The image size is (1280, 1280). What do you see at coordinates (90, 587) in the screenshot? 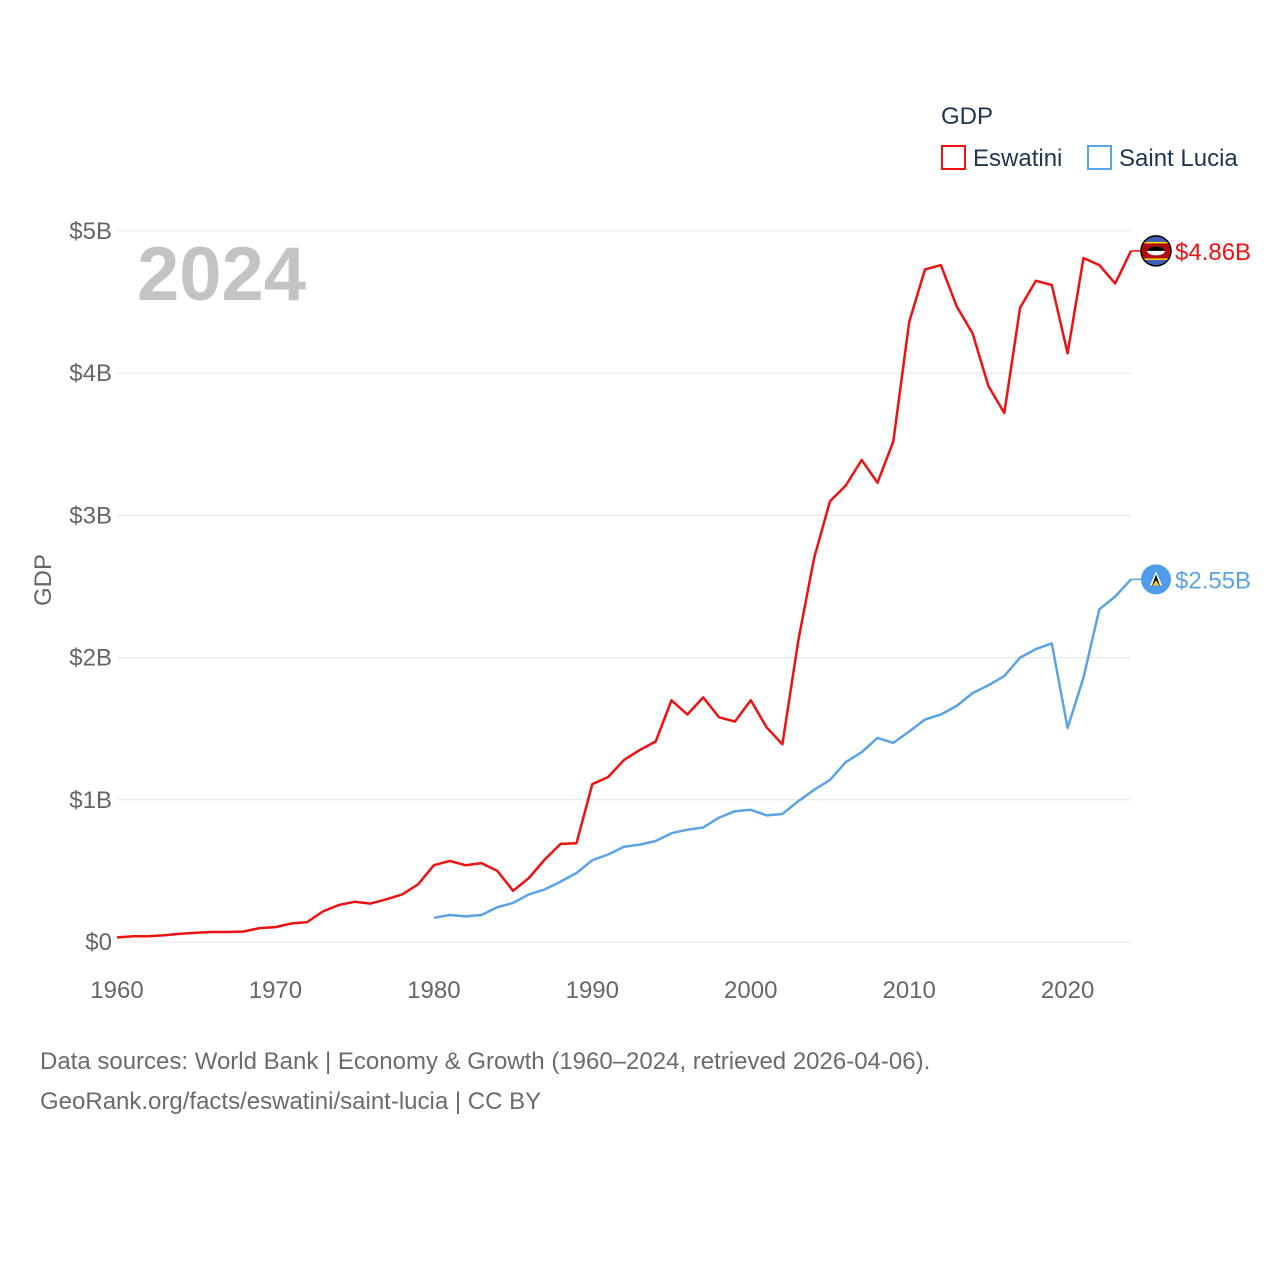
I see `y-axis-ticks: $0 $1B $2B $3B $4B $5B` at bounding box center [90, 587].